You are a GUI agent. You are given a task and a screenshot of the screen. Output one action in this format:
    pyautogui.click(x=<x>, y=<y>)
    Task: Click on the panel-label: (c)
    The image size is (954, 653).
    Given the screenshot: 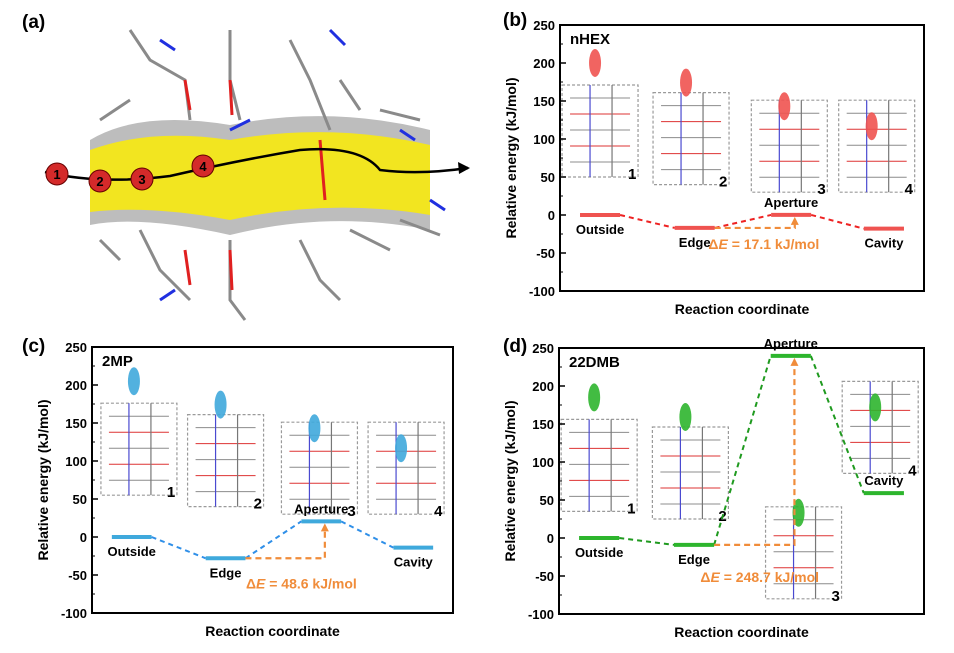 What is the action you would take?
    pyautogui.click(x=33, y=346)
    